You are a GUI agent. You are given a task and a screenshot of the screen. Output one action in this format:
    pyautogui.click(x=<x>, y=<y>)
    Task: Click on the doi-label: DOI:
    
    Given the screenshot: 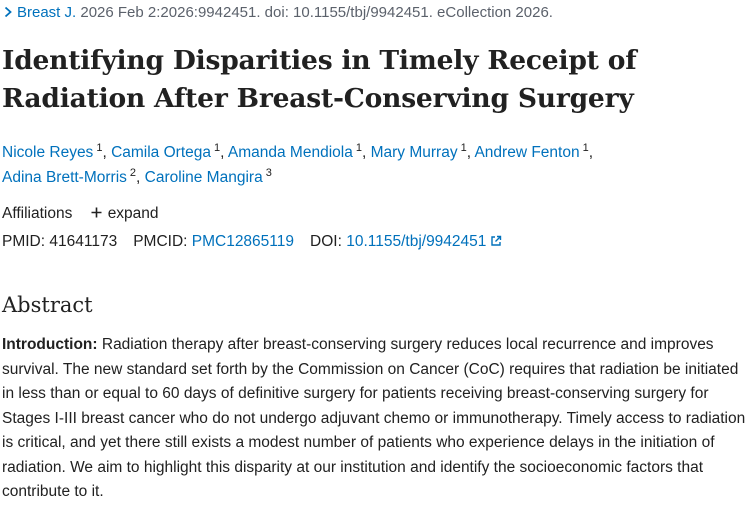 What is the action you would take?
    pyautogui.click(x=326, y=241)
    